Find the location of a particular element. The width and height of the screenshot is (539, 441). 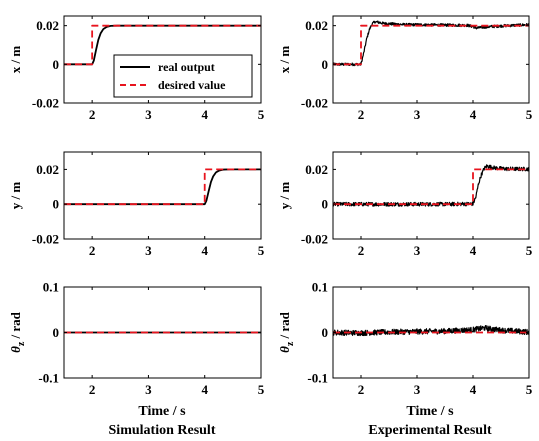

panel-simulation-y: 2 3 4 5 -0.02 0 0.02 y / m is located at coordinates (136, 204).